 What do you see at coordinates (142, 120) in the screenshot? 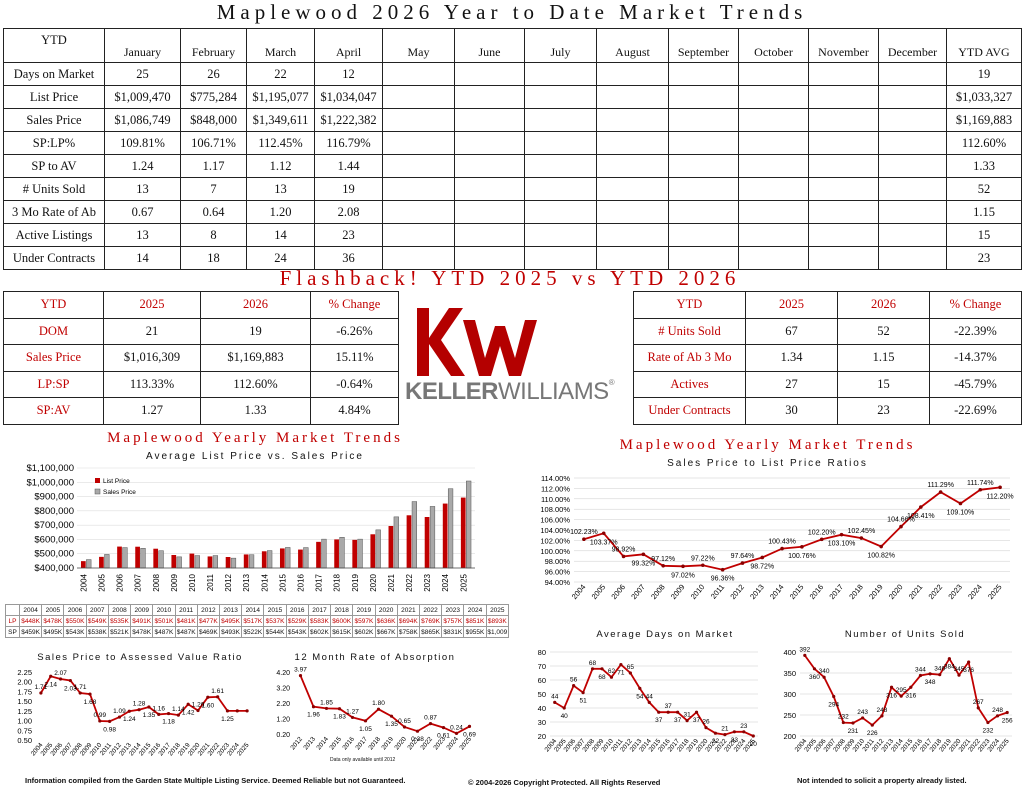
I see `table-cell: $1,086,749` at bounding box center [142, 120].